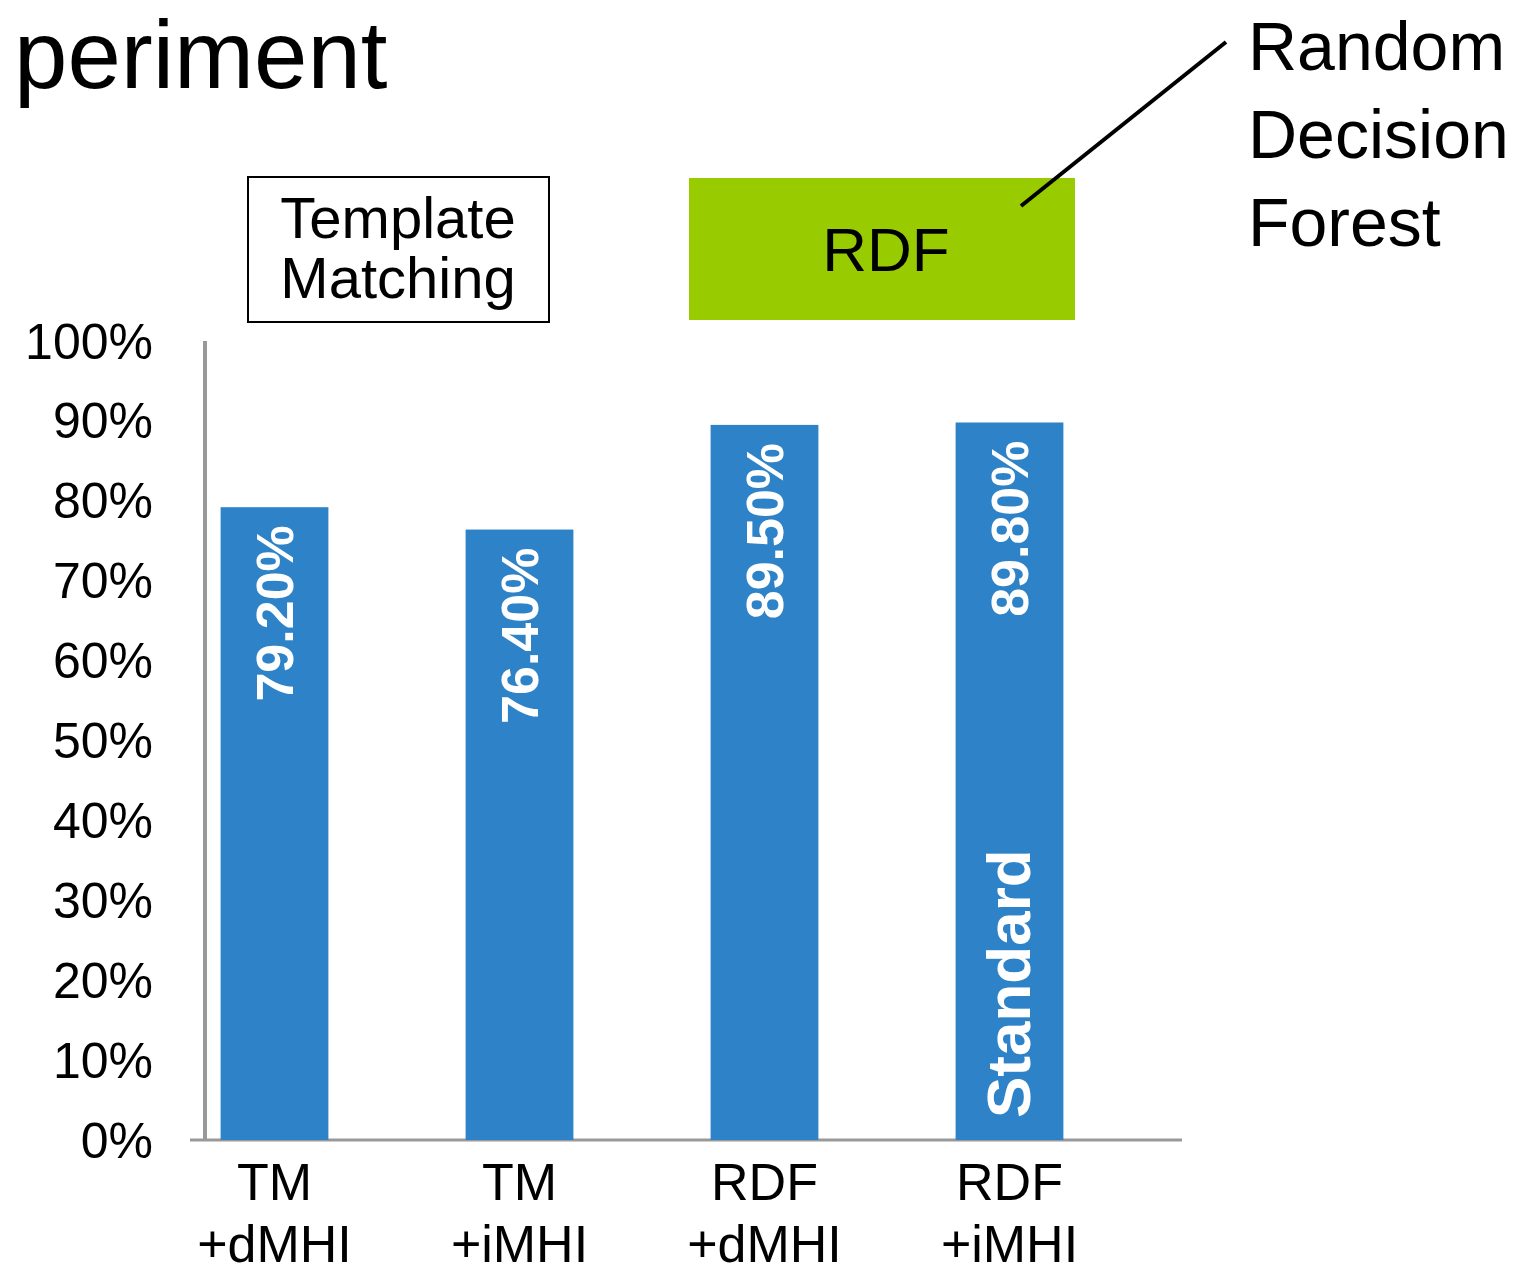 The image size is (1540, 1271). Describe the element at coordinates (102, 581) in the screenshot. I see `y-tick-label: 70%` at that location.